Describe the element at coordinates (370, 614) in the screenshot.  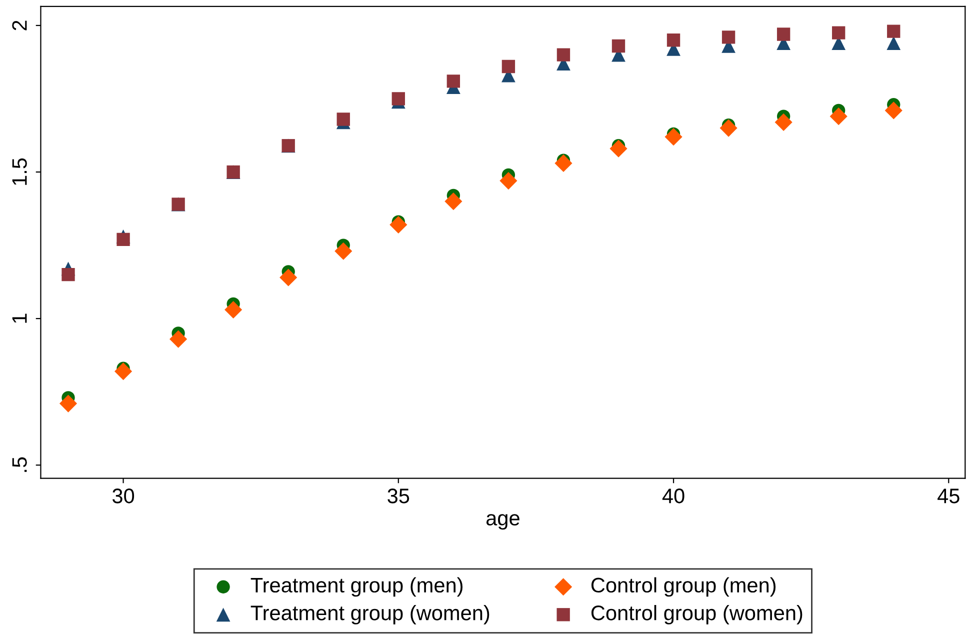
I see `legend-label: Treatment group (women)` at that location.